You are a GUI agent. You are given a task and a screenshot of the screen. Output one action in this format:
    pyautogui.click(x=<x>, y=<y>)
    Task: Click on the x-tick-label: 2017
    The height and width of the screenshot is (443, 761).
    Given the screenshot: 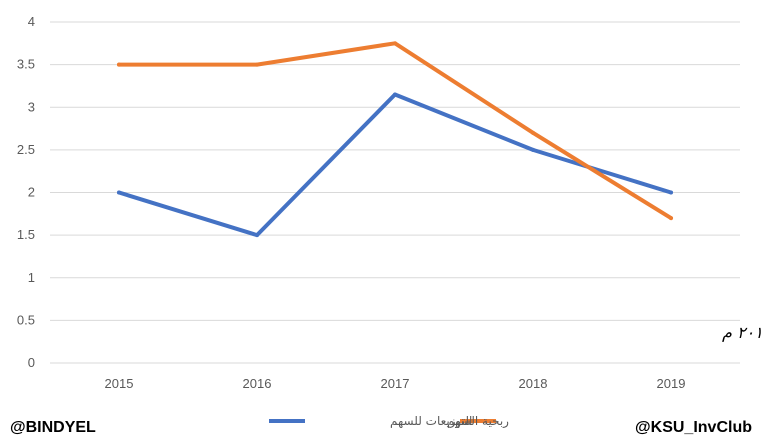 What is the action you would take?
    pyautogui.click(x=395, y=383)
    